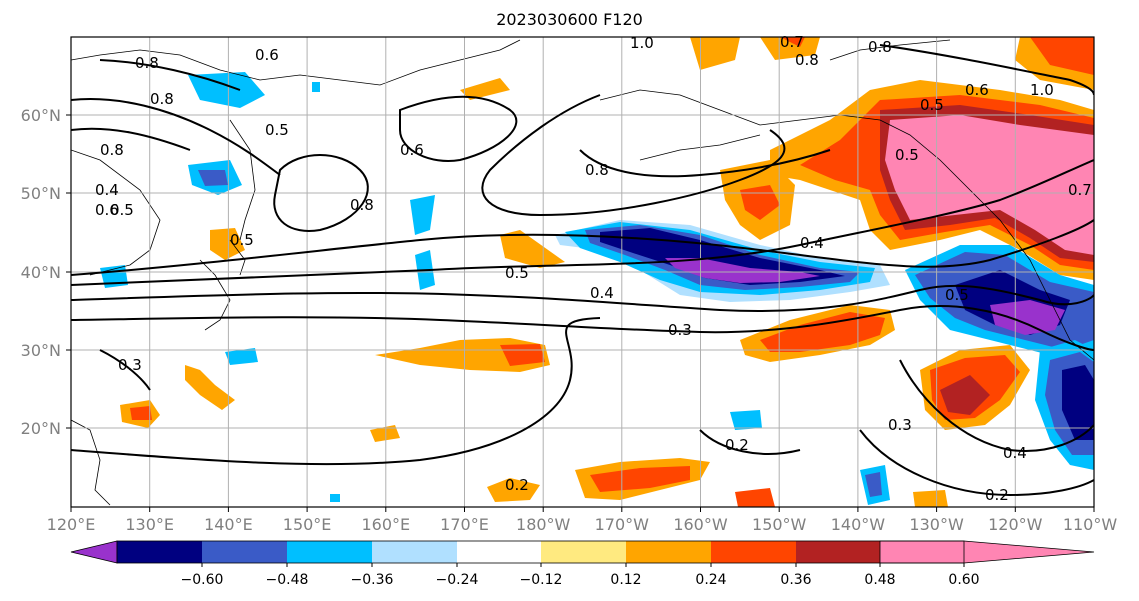 The width and height of the screenshot is (1139, 601). I want to click on lat-tick-label: 40°N, so click(41, 272).